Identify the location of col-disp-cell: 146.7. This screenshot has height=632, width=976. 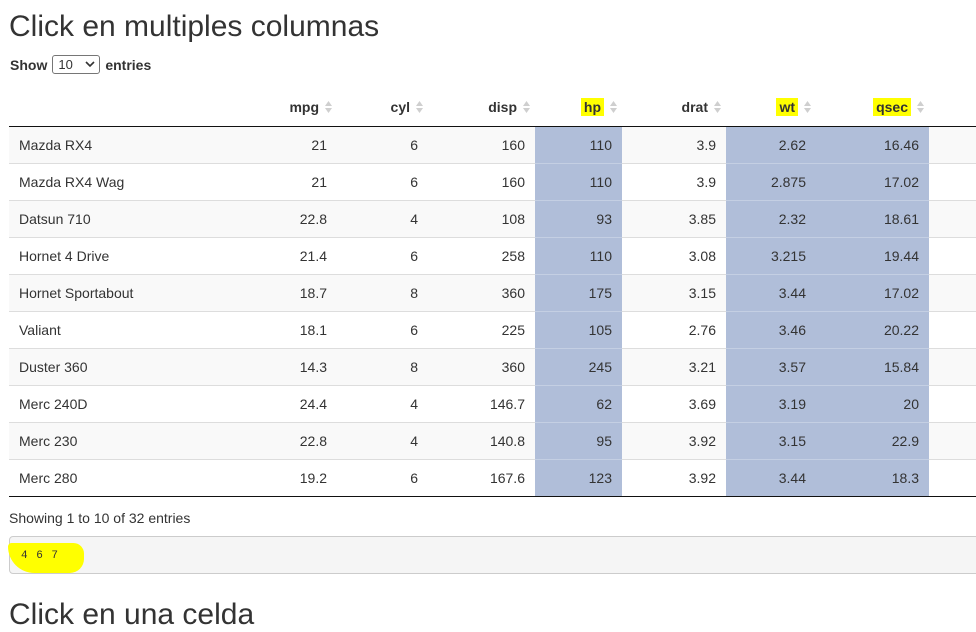
(481, 404).